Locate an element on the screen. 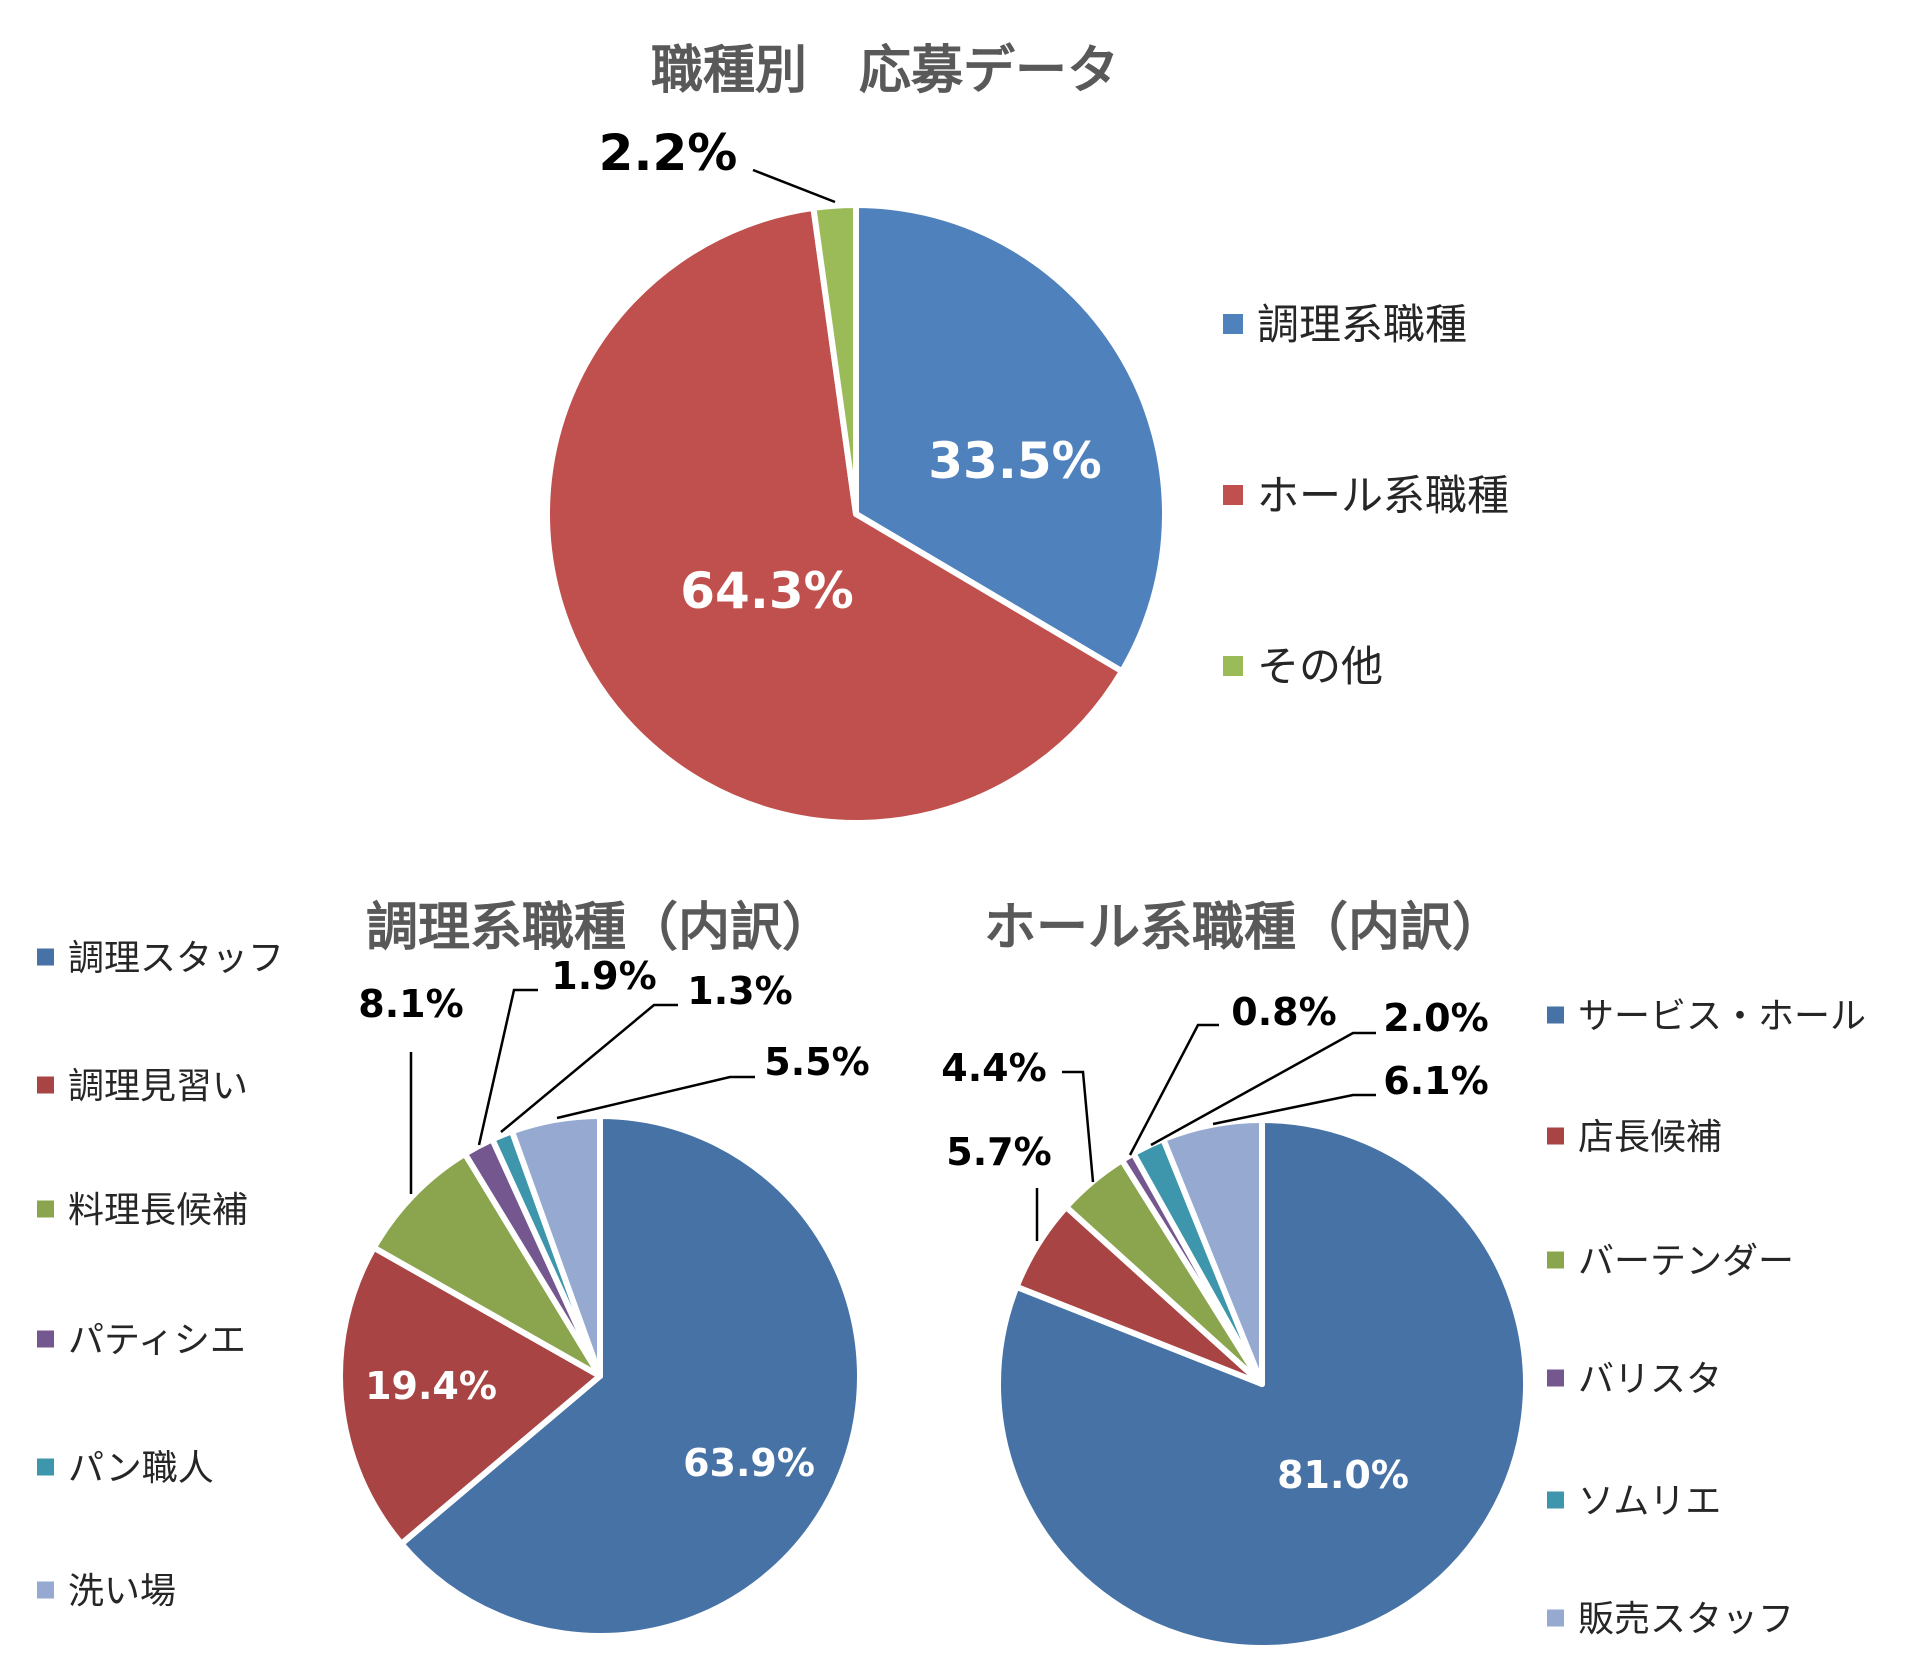  data-label: 0.8% is located at coordinates (1283, 1012).